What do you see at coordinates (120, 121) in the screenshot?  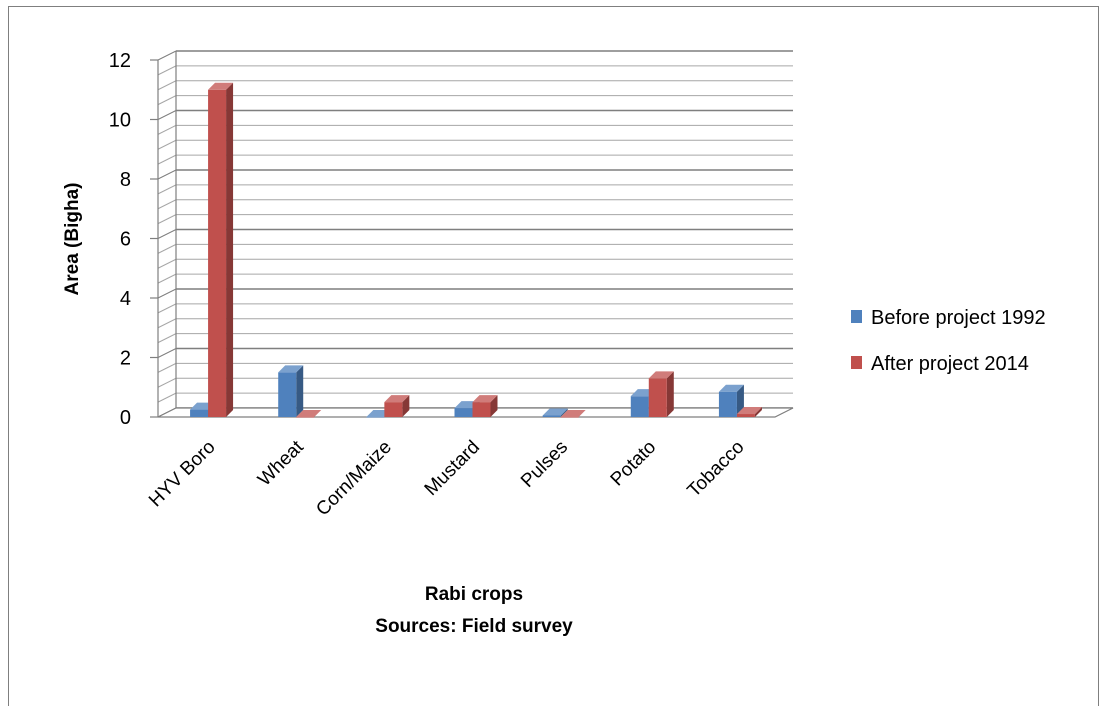 I see `y-tick-label: 10` at bounding box center [120, 121].